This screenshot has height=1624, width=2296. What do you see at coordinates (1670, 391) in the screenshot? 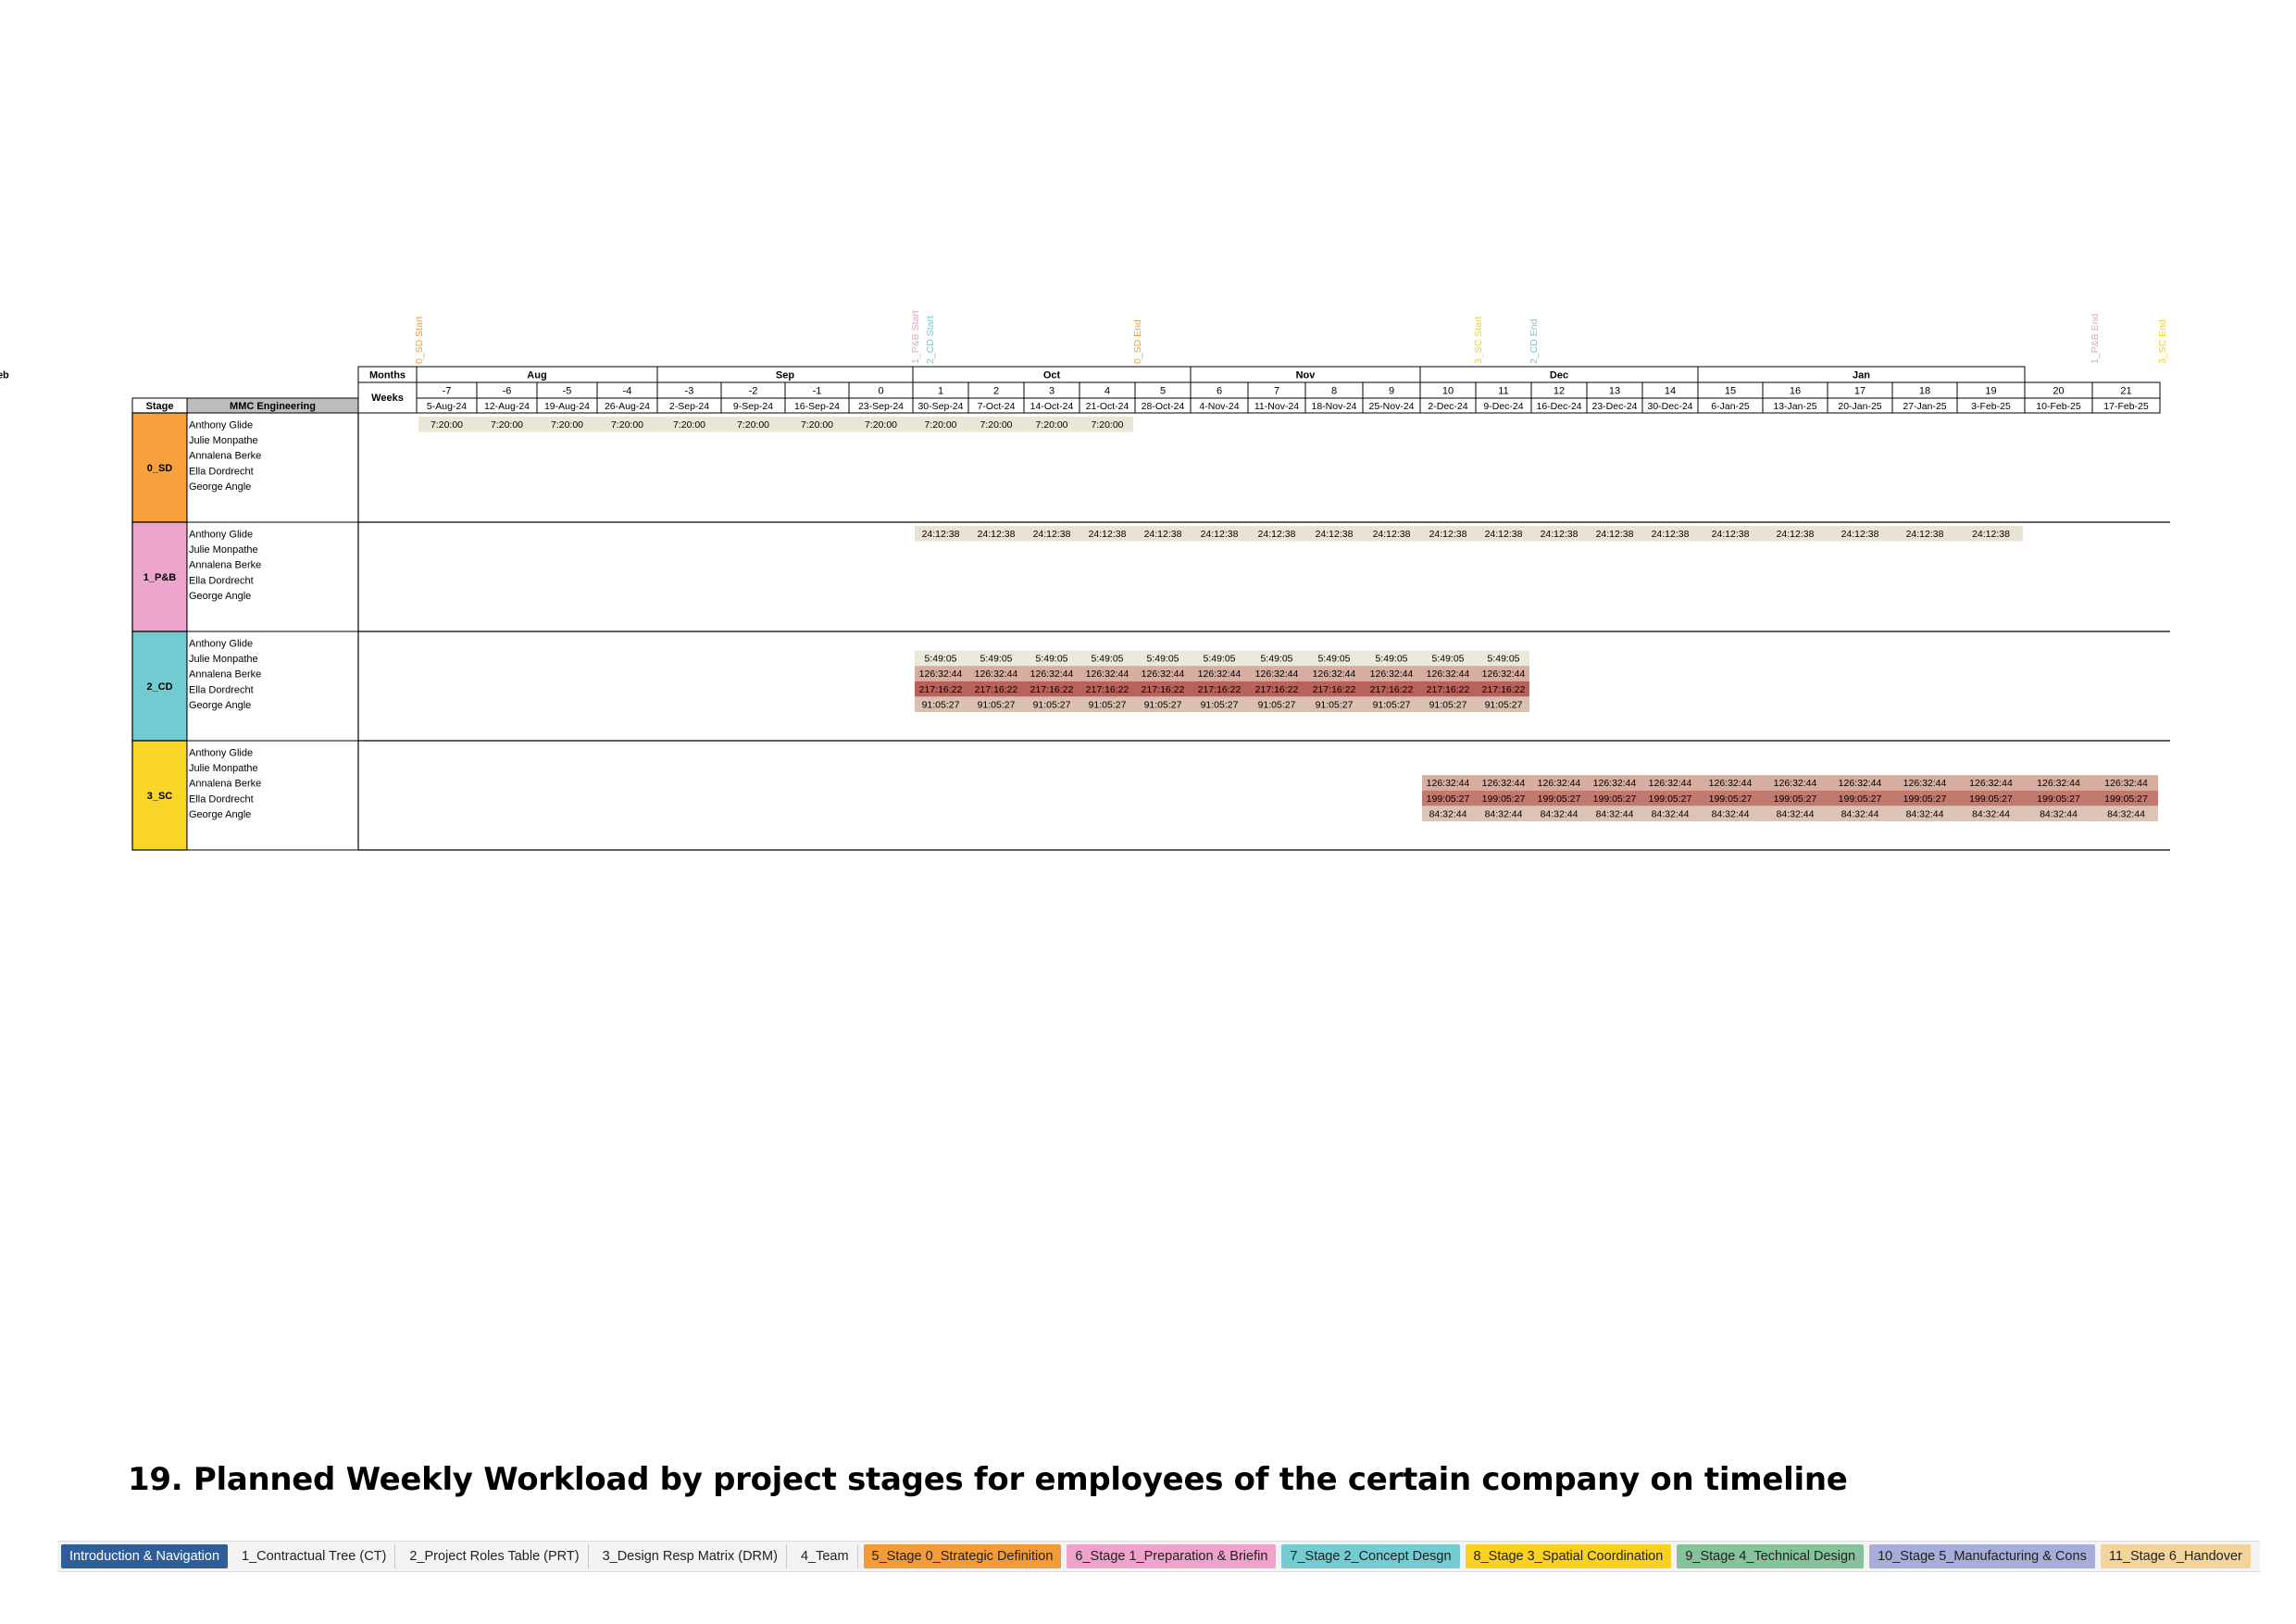
I see `week-number: 14` at bounding box center [1670, 391].